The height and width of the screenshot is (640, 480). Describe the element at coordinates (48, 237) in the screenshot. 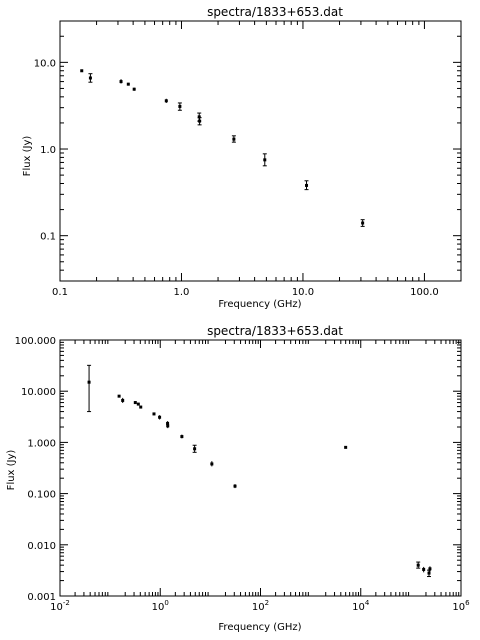

I see `top-chart-y-tick-label: 0.1` at that location.